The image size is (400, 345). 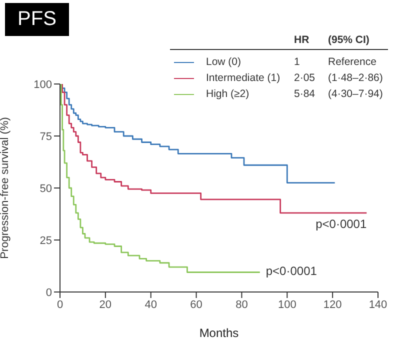 What do you see at coordinates (5, 188) in the screenshot?
I see `y-axis-title: Progression-free survival (%)` at bounding box center [5, 188].